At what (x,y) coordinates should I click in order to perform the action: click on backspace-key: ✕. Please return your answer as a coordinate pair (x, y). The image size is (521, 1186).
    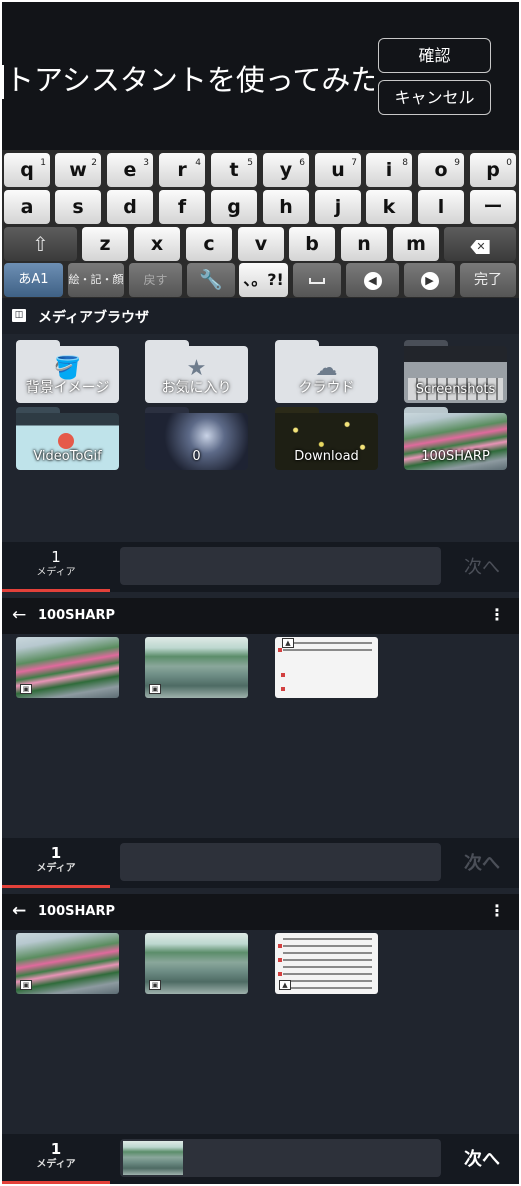
    Looking at the image, I should click on (480, 244).